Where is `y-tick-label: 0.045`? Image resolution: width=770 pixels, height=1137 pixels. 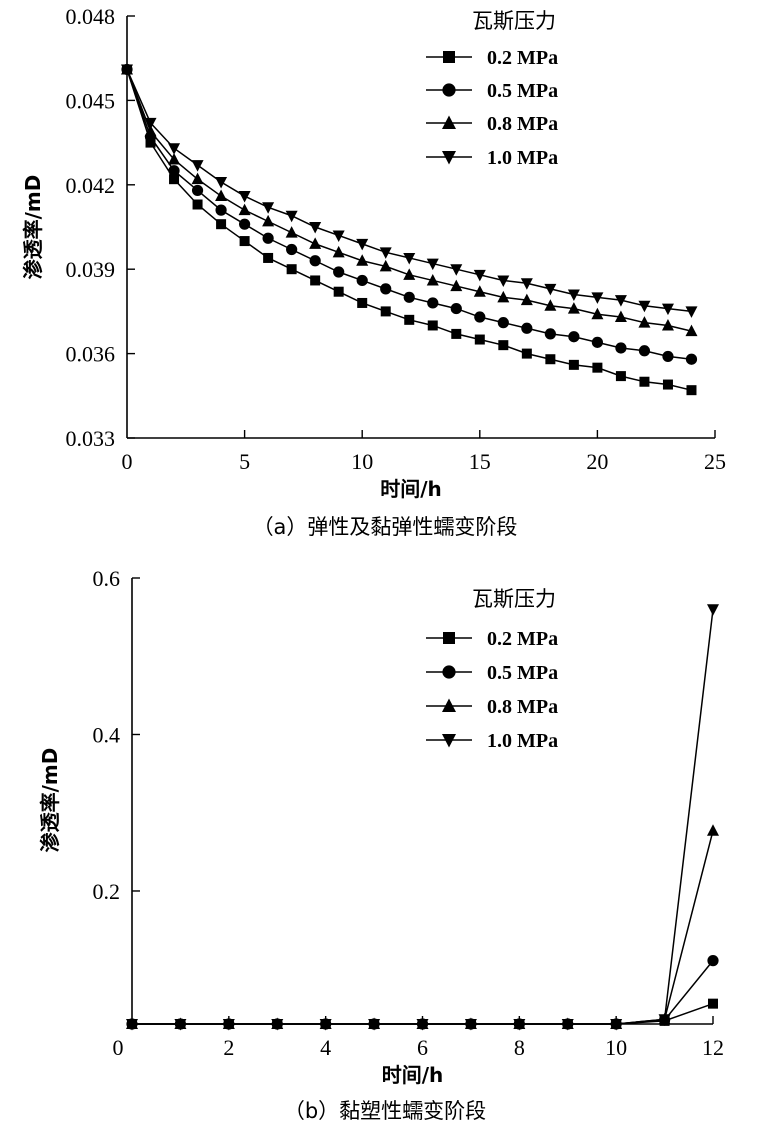 y-tick-label: 0.045 is located at coordinates (91, 100).